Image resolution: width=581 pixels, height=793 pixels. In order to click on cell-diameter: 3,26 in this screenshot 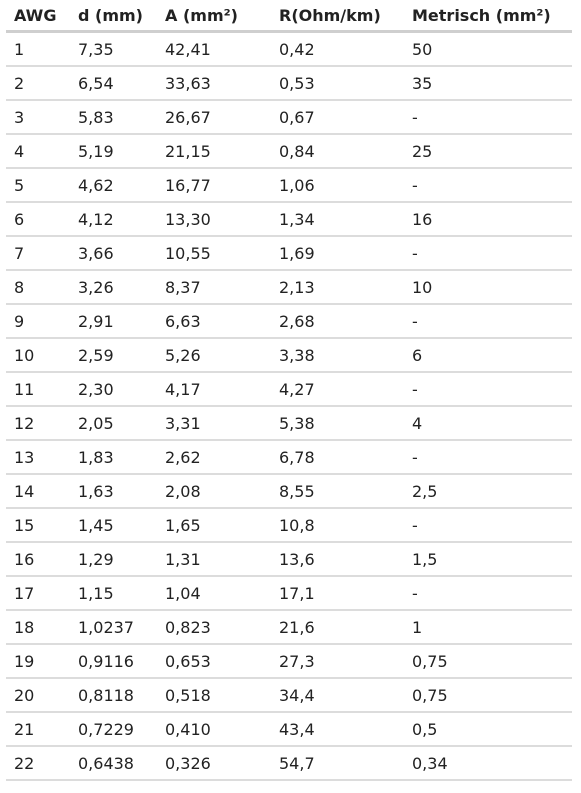, I will do `click(113, 287)`.